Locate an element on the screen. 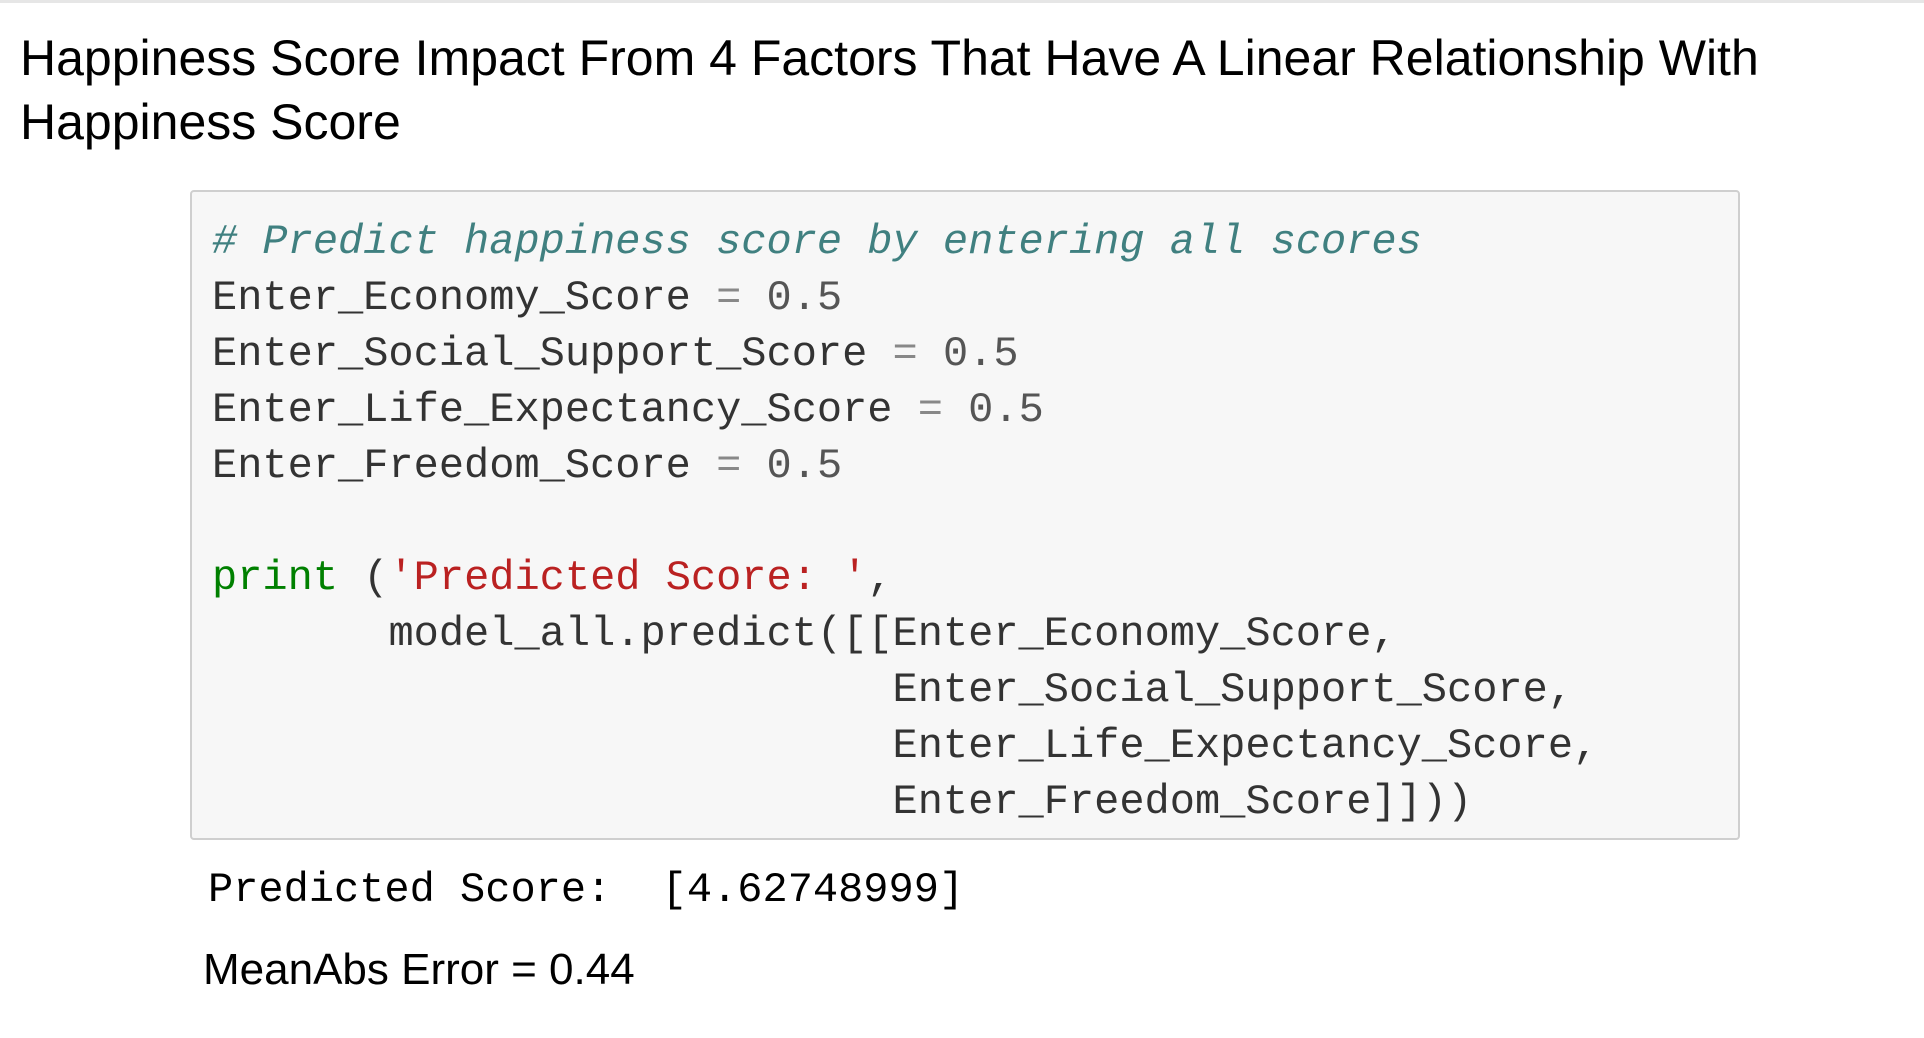  cell-divider is located at coordinates (962, 1).